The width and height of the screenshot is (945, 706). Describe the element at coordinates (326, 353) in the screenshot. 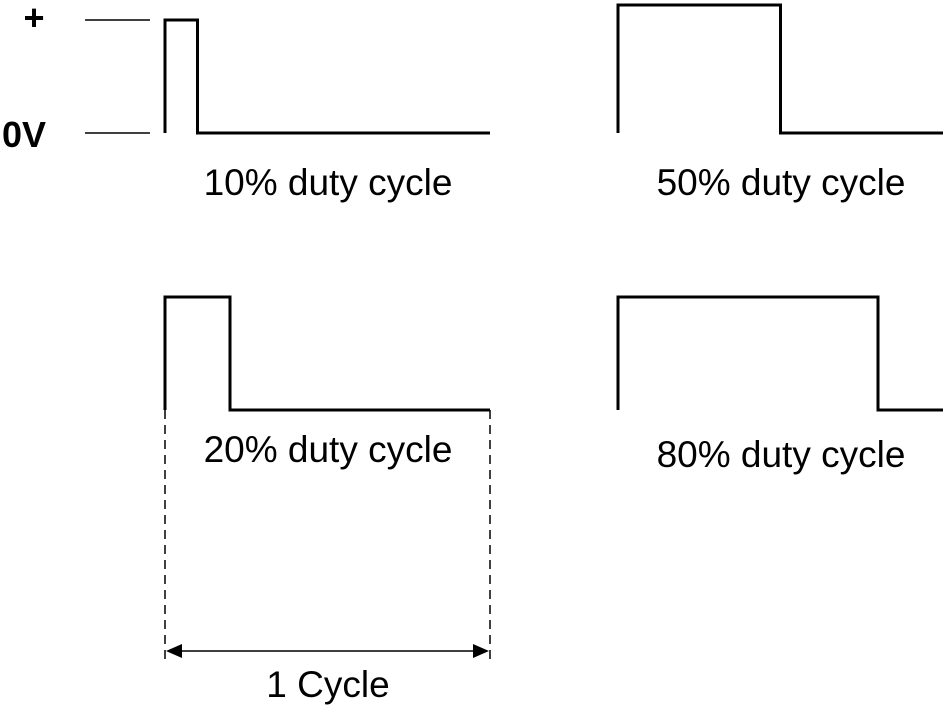

I see `waveform-20-percent` at that location.